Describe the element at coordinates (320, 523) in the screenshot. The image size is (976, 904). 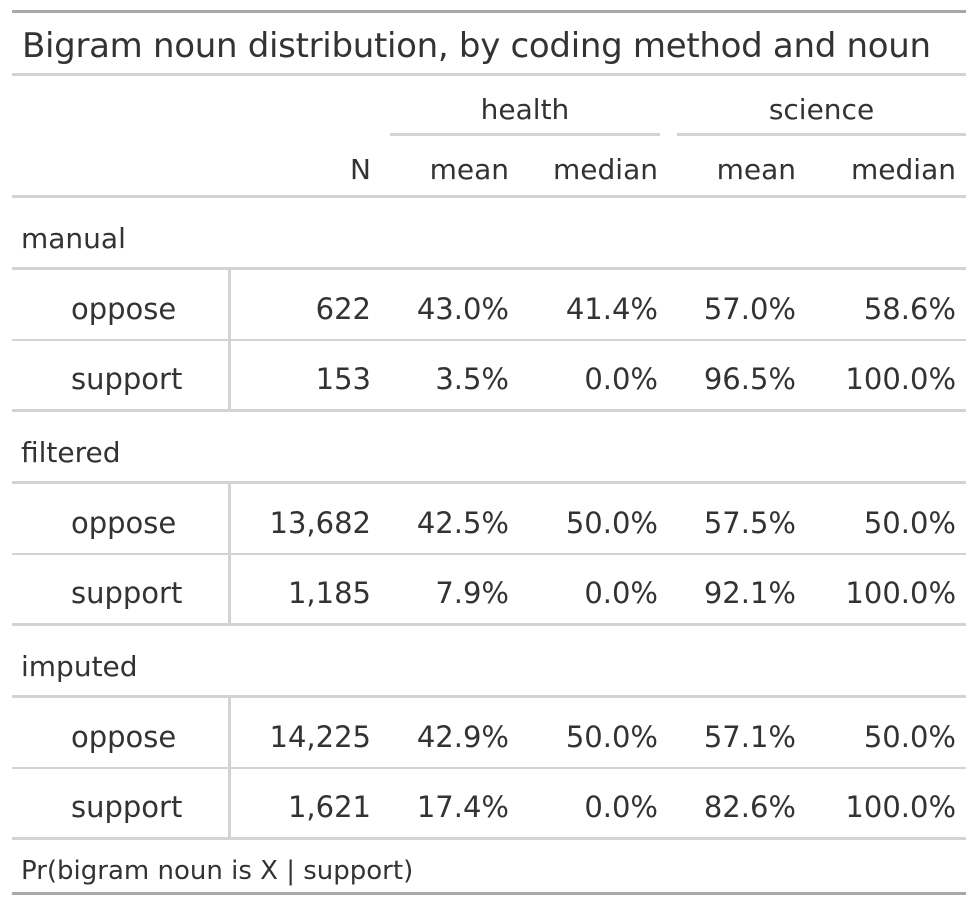
I see `cell-n: 13,682` at that location.